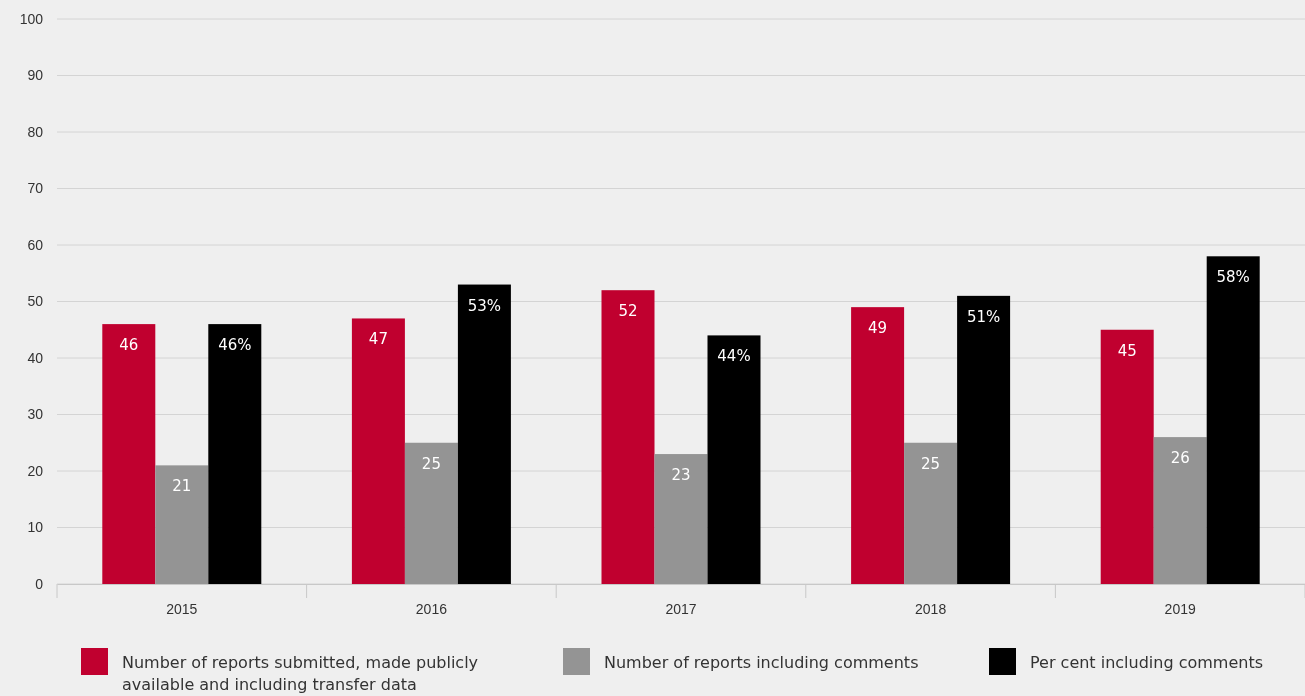 This screenshot has width=1305, height=696. Describe the element at coordinates (1127, 350) in the screenshot. I see `data-label: 45` at that location.